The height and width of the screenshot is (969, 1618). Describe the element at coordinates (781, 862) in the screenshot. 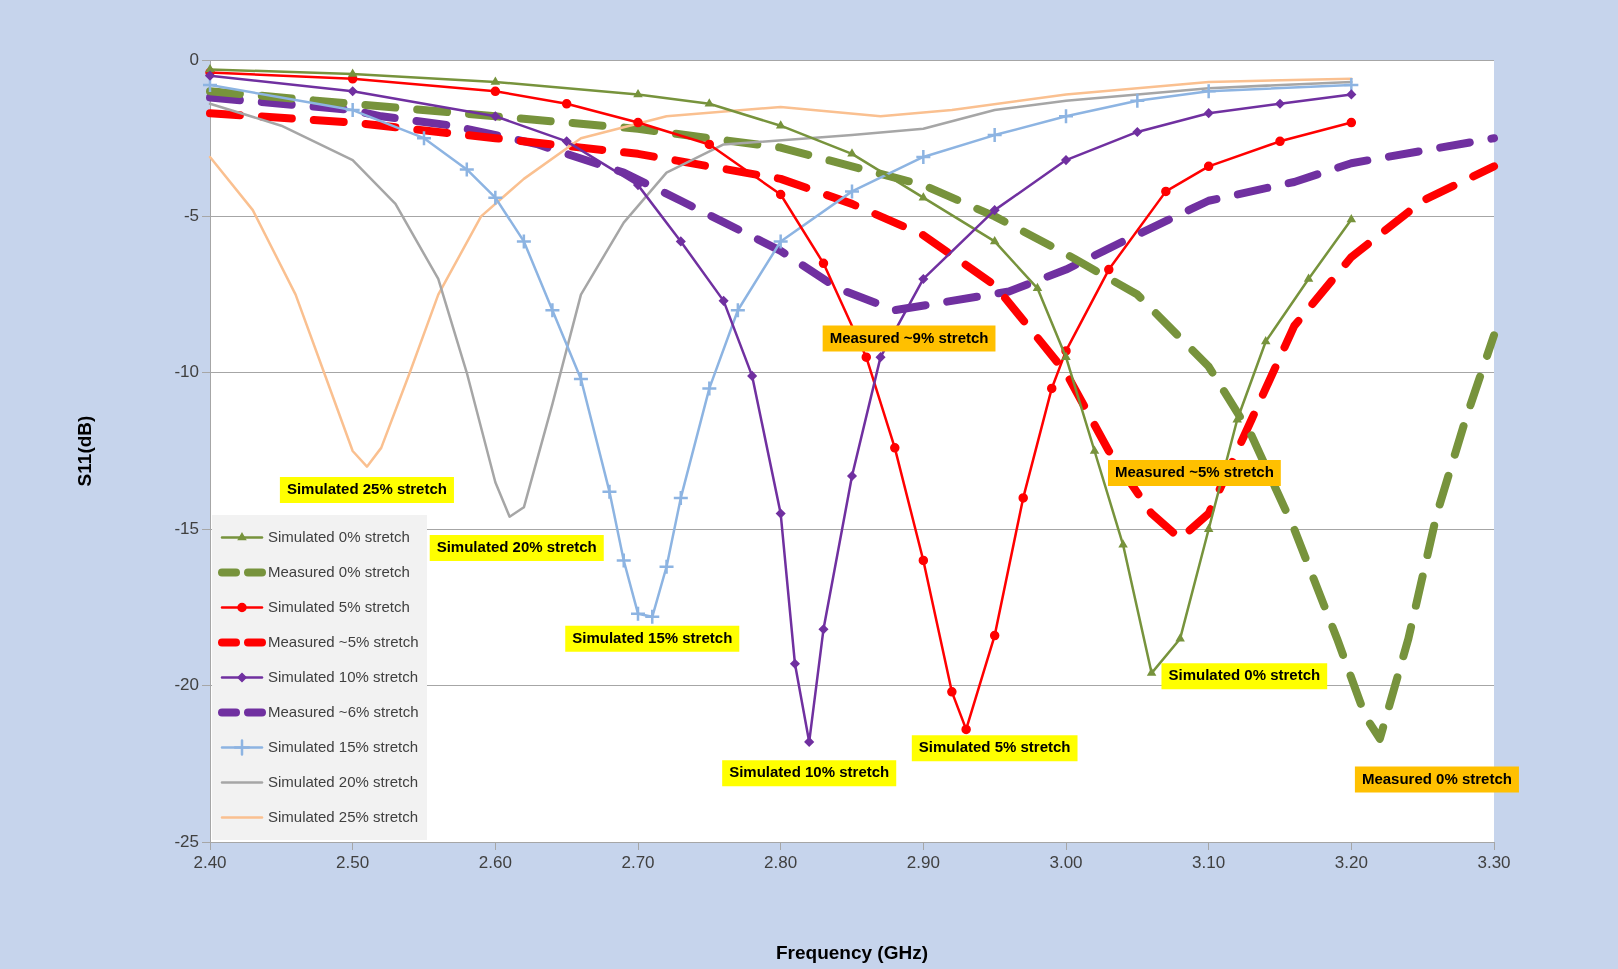

I see `x-tick-label: 2.80` at that location.